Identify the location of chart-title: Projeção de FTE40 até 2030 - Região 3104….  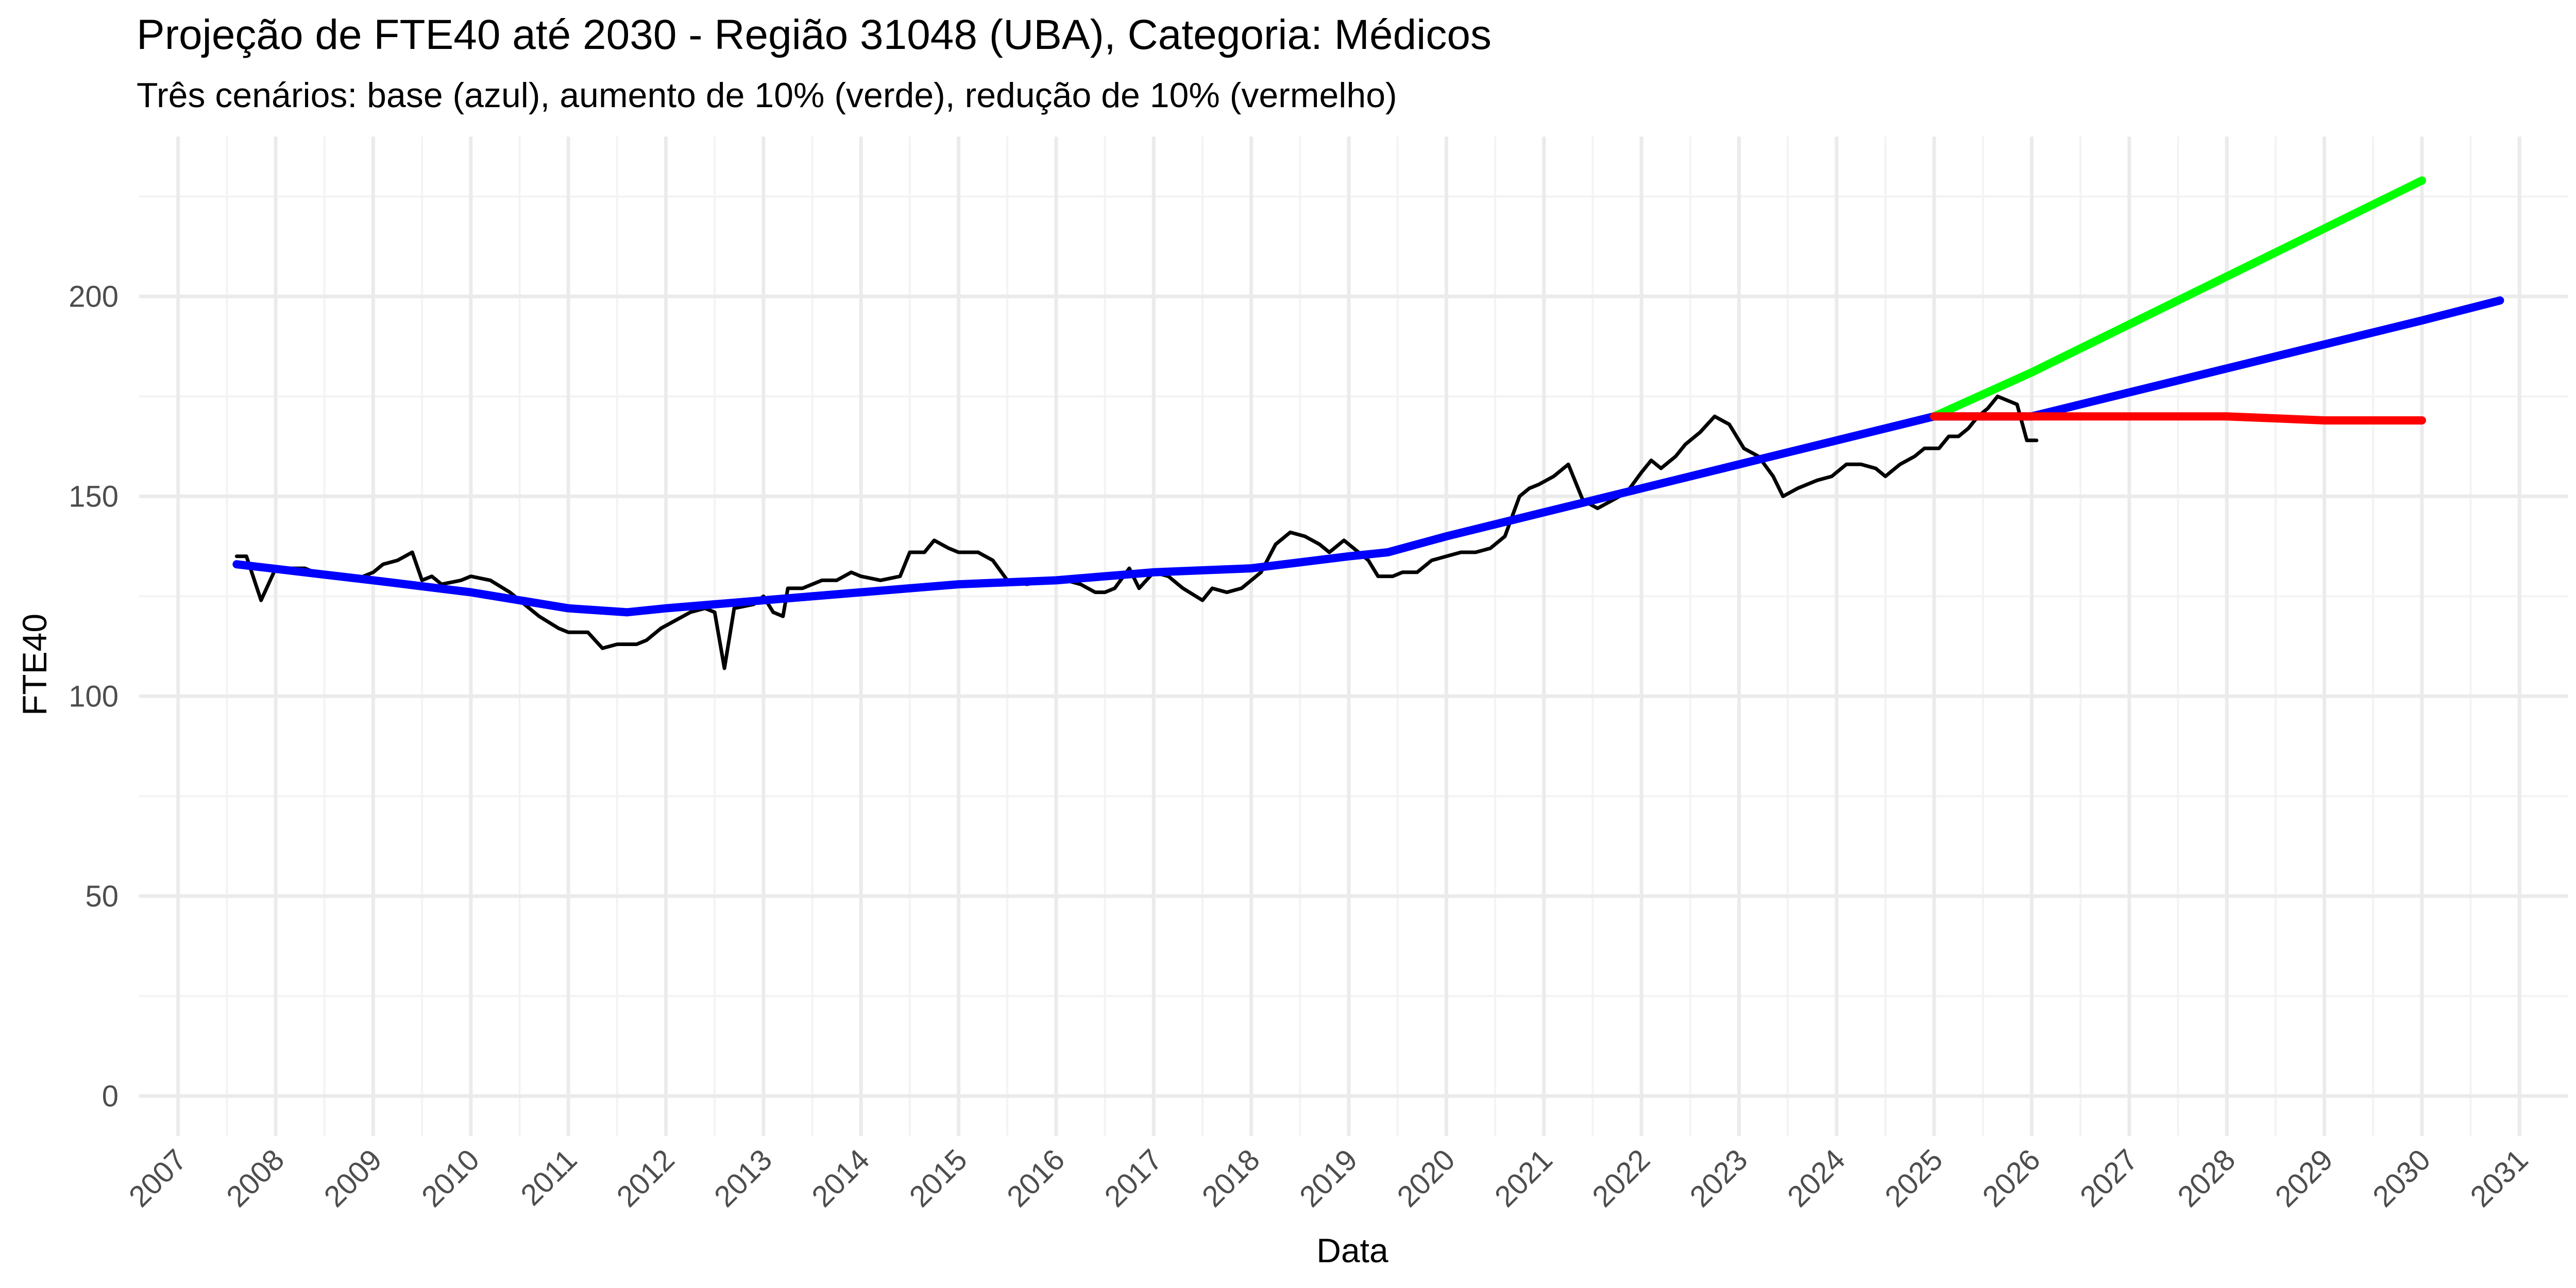
(814, 35).